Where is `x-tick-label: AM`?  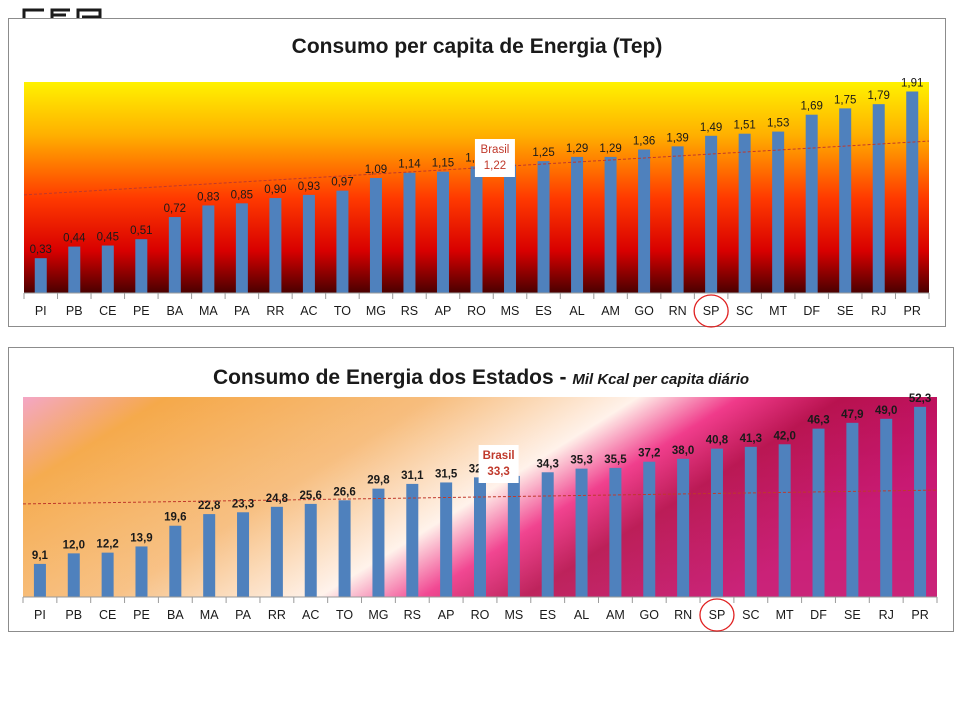
x-tick-label: AM is located at coordinates (615, 615).